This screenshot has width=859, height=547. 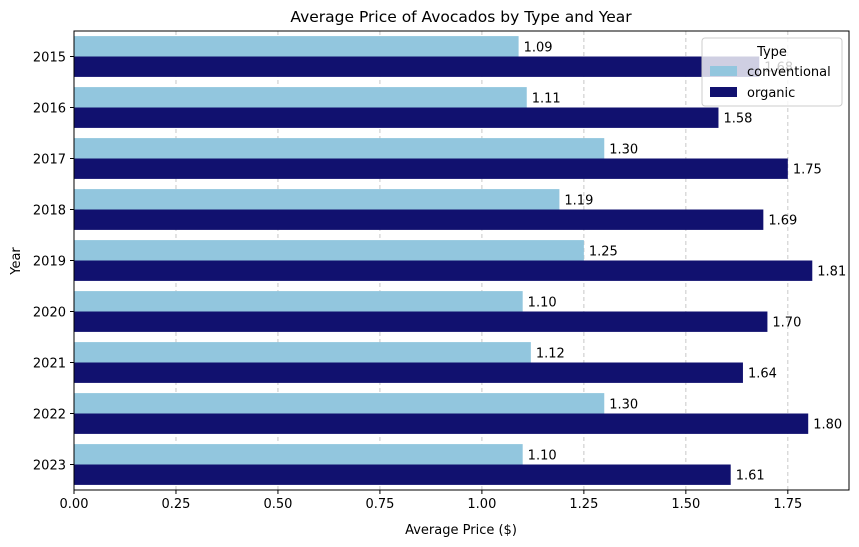 What do you see at coordinates (603, 251) in the screenshot?
I see `data-label-conventional-2019: 1.25` at bounding box center [603, 251].